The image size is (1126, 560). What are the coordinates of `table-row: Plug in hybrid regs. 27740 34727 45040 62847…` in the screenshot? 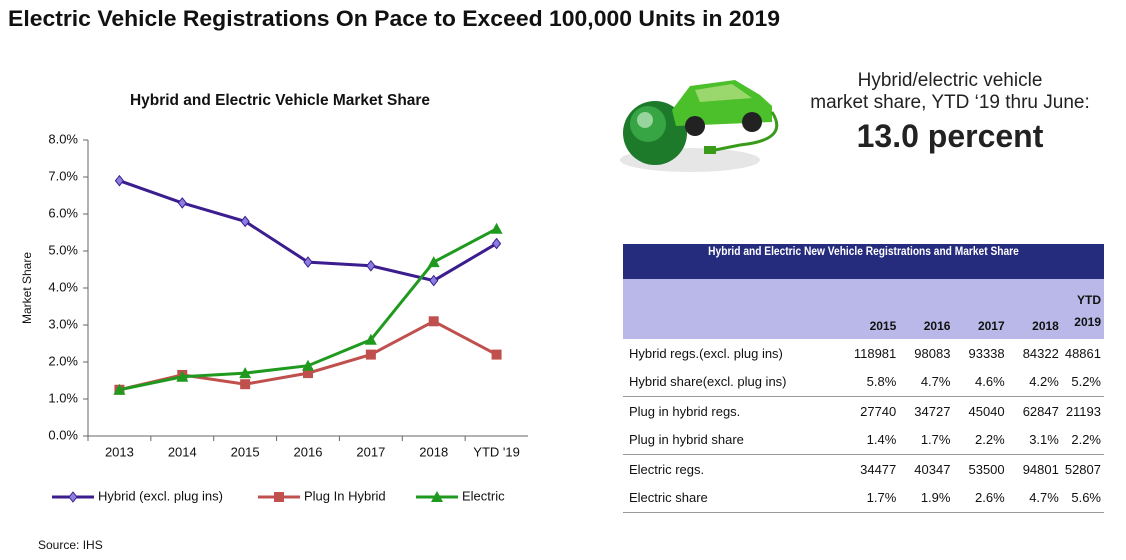 It's located at (863, 411).